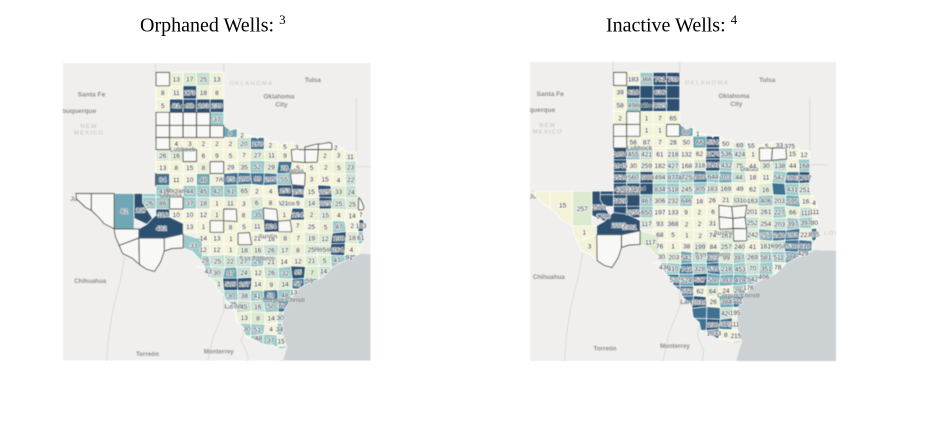 Image resolution: width=936 pixels, height=434 pixels. What do you see at coordinates (660, 154) in the screenshot?
I see `svg-text: 61` at bounding box center [660, 154].